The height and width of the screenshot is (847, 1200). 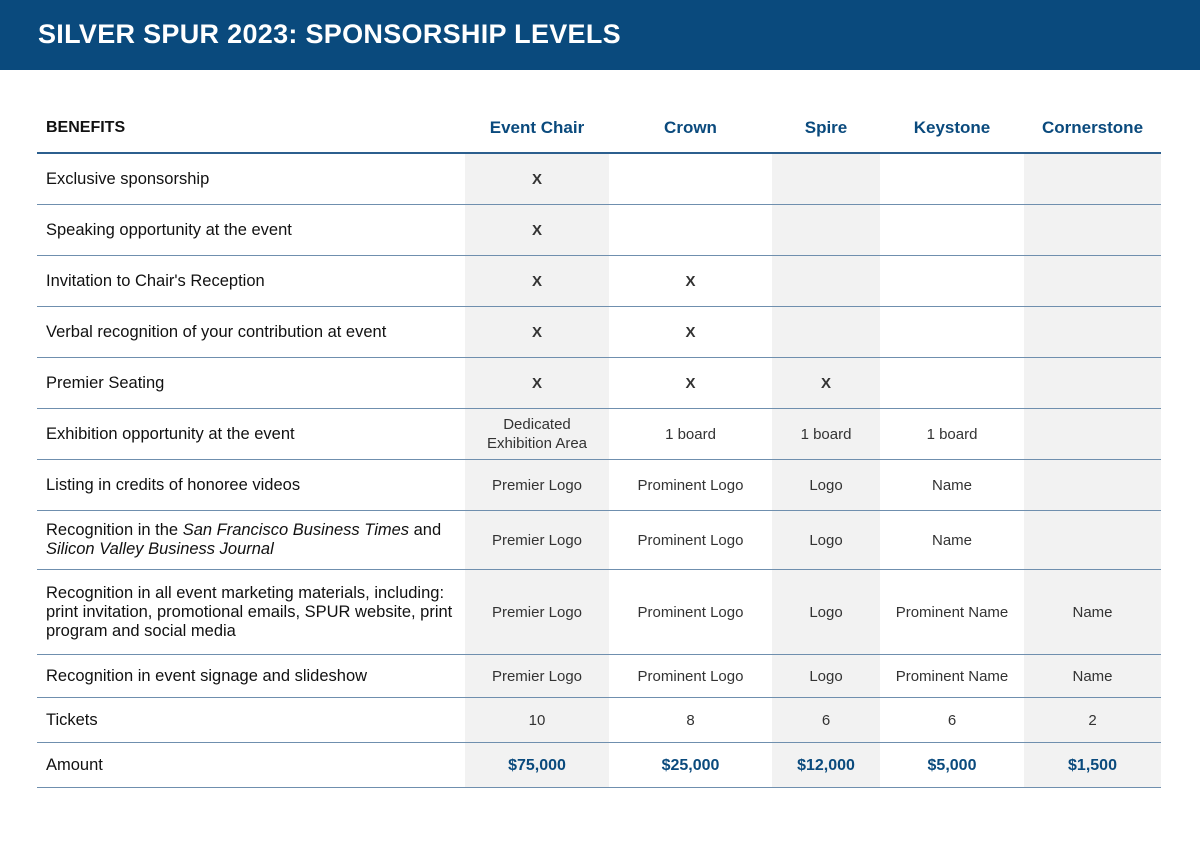 I want to click on crown-cell: 1 board, so click(x=690, y=434).